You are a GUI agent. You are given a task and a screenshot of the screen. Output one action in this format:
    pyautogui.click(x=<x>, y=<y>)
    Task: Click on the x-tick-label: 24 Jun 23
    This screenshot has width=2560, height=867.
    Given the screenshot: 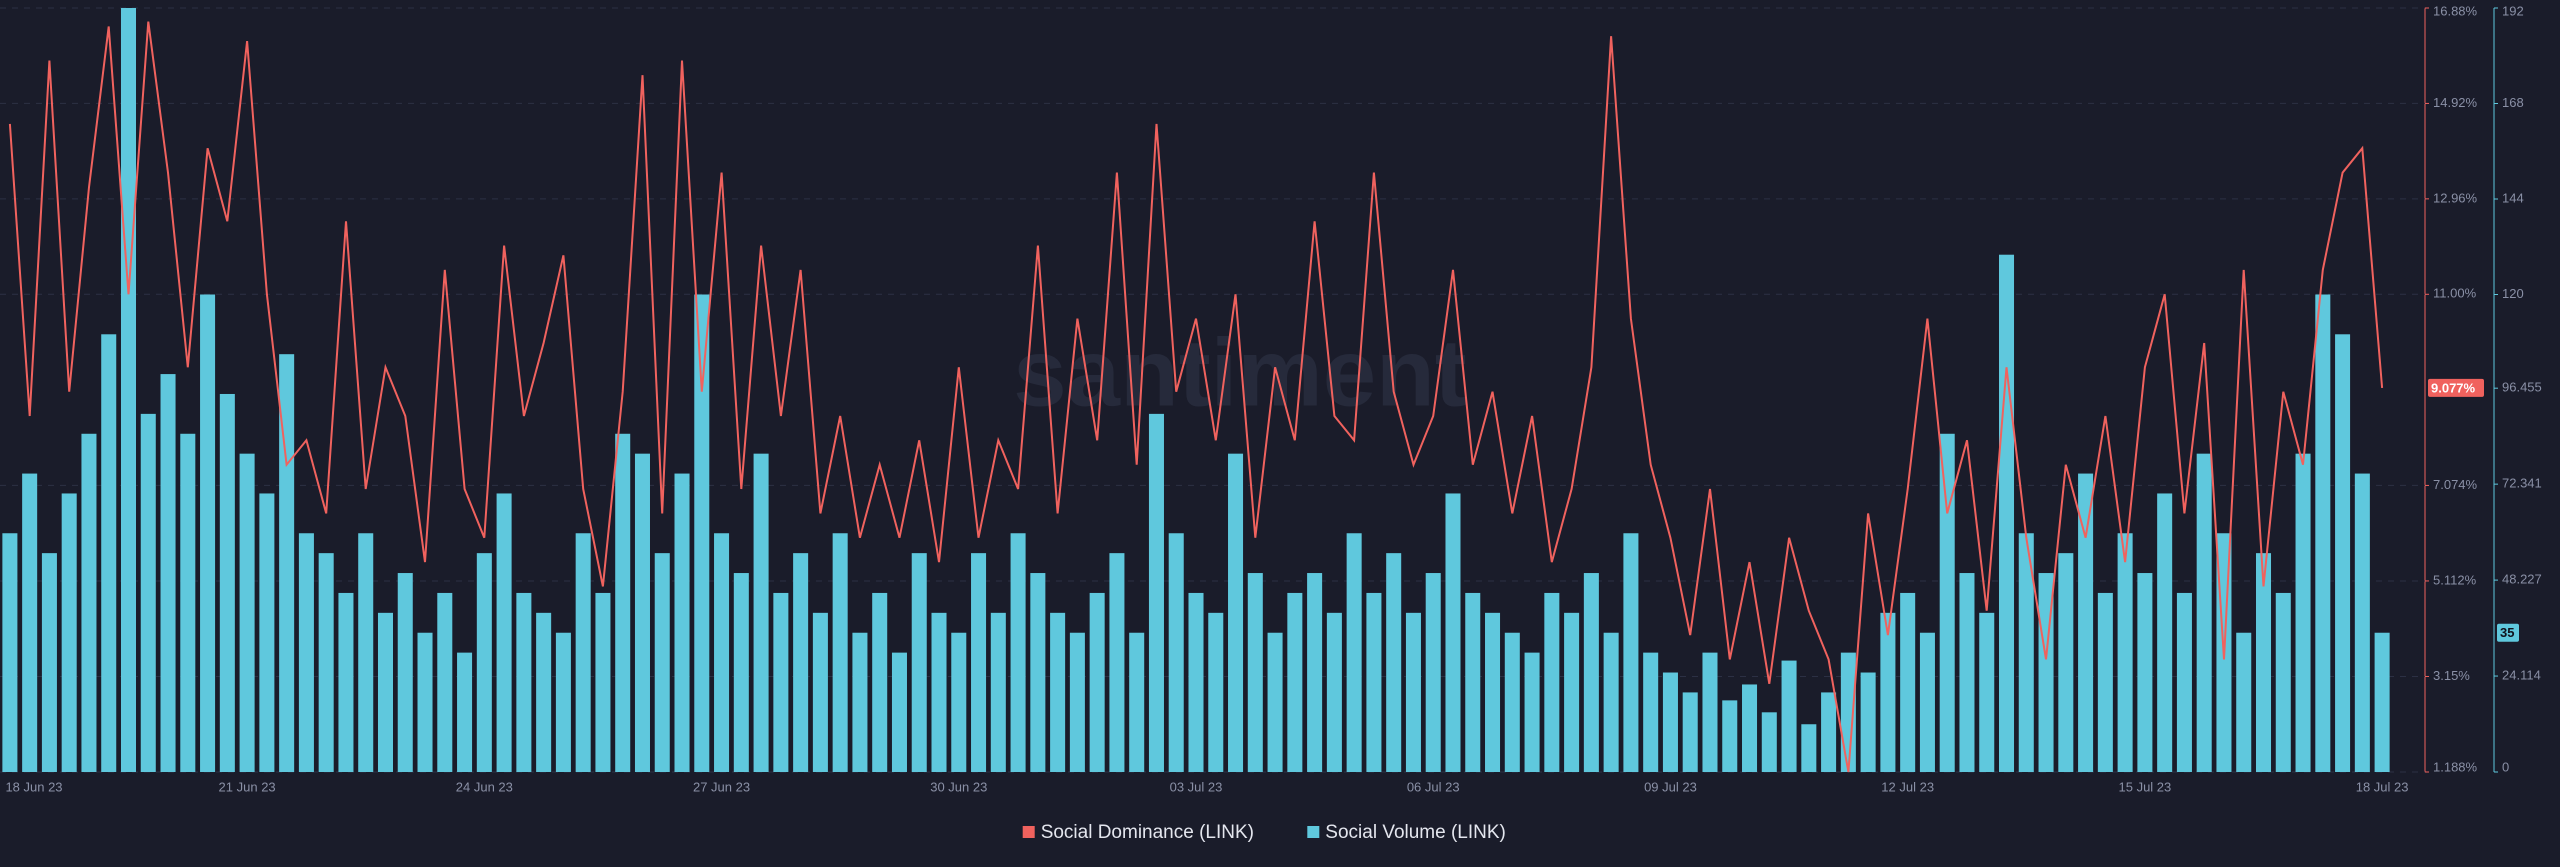 What is the action you would take?
    pyautogui.click(x=484, y=786)
    